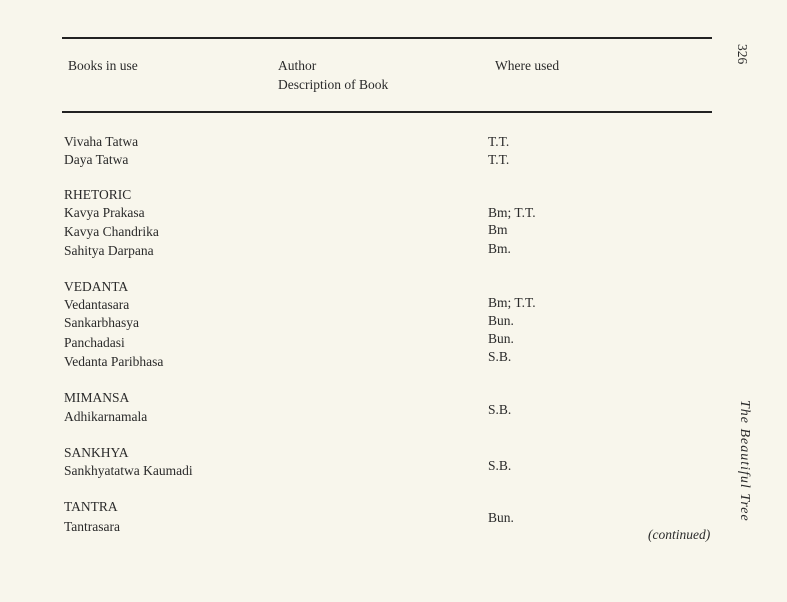 The width and height of the screenshot is (787, 602). Describe the element at coordinates (297, 65) in the screenshot. I see `header-author: Author` at that location.